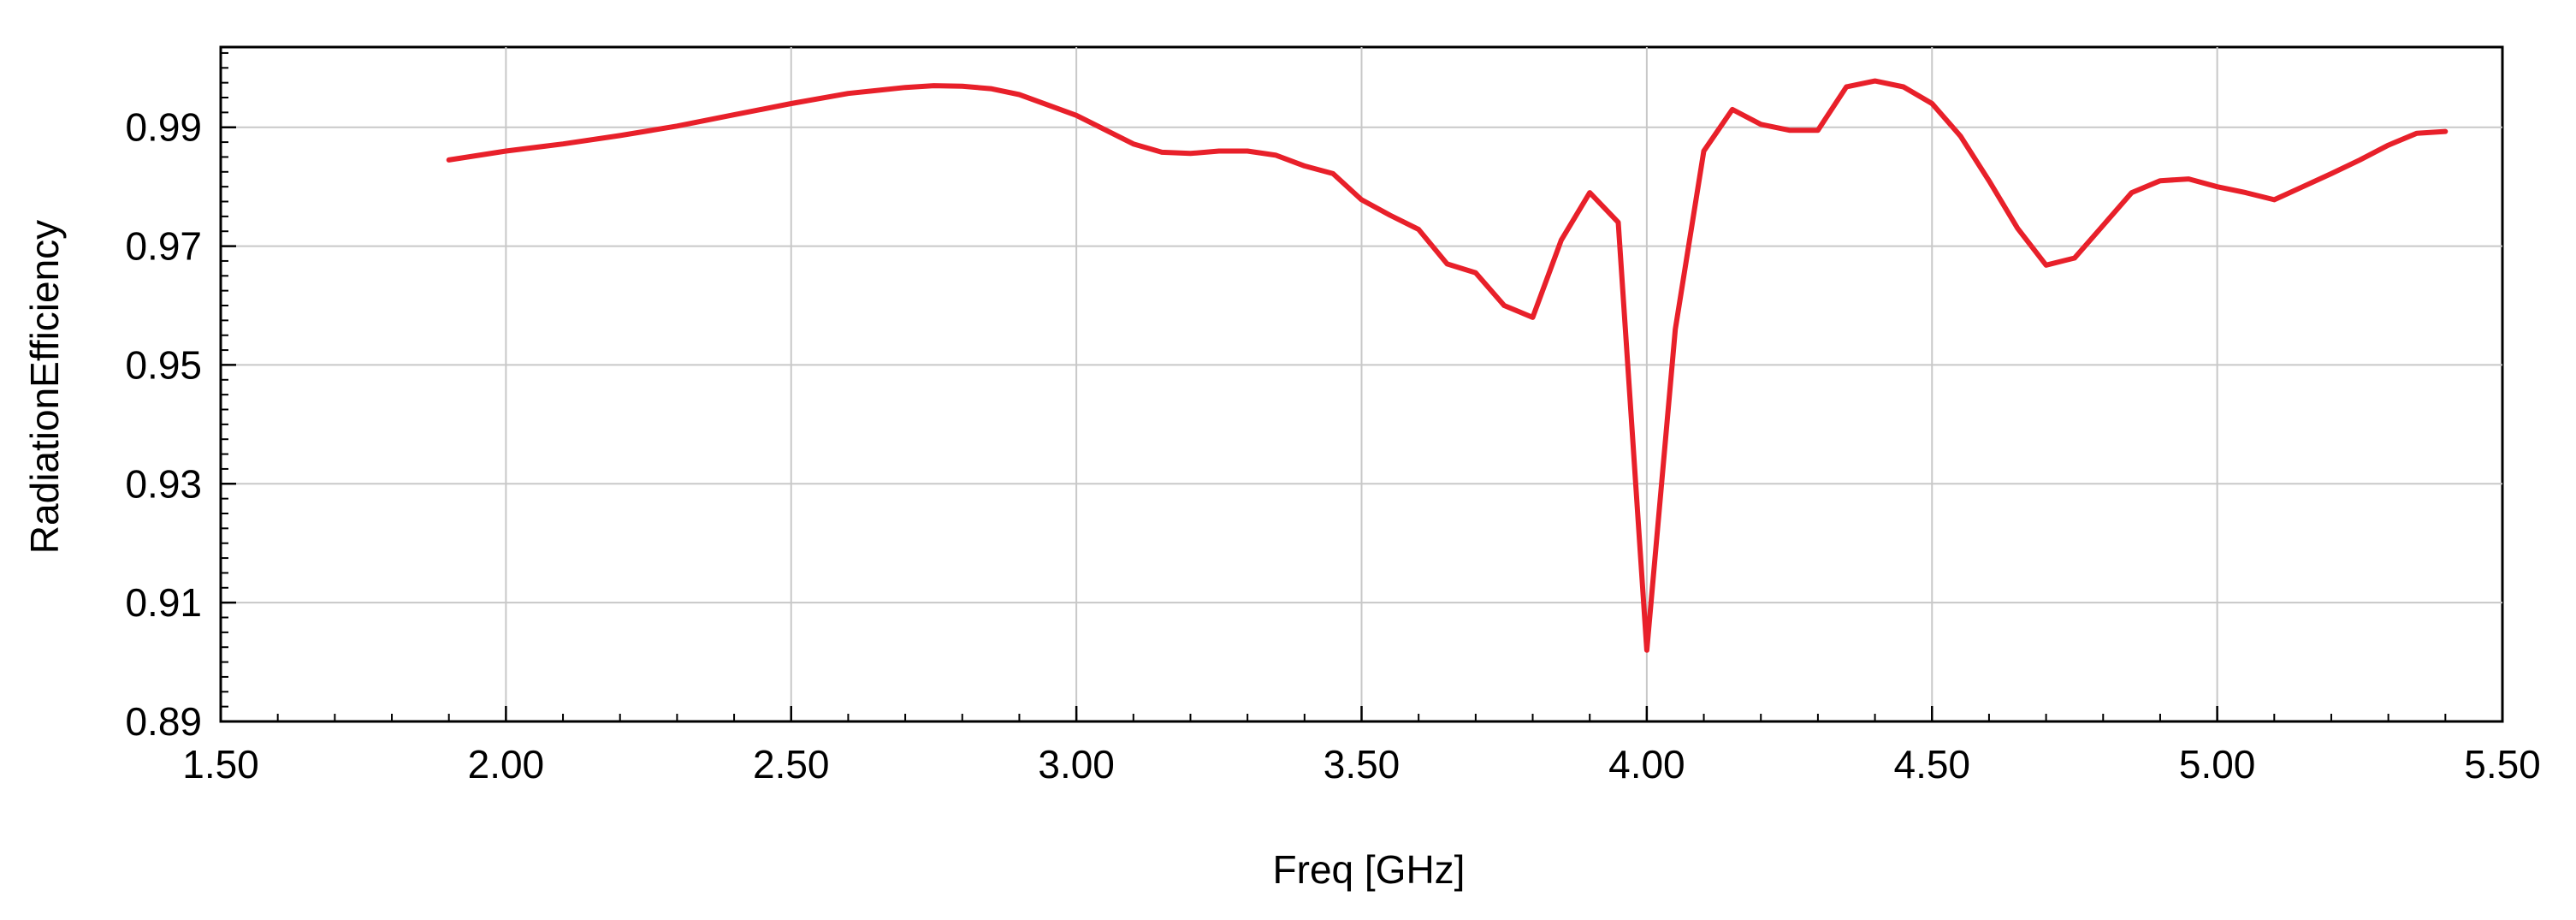  I want to click on x-tick-label: 2.00, so click(506, 764).